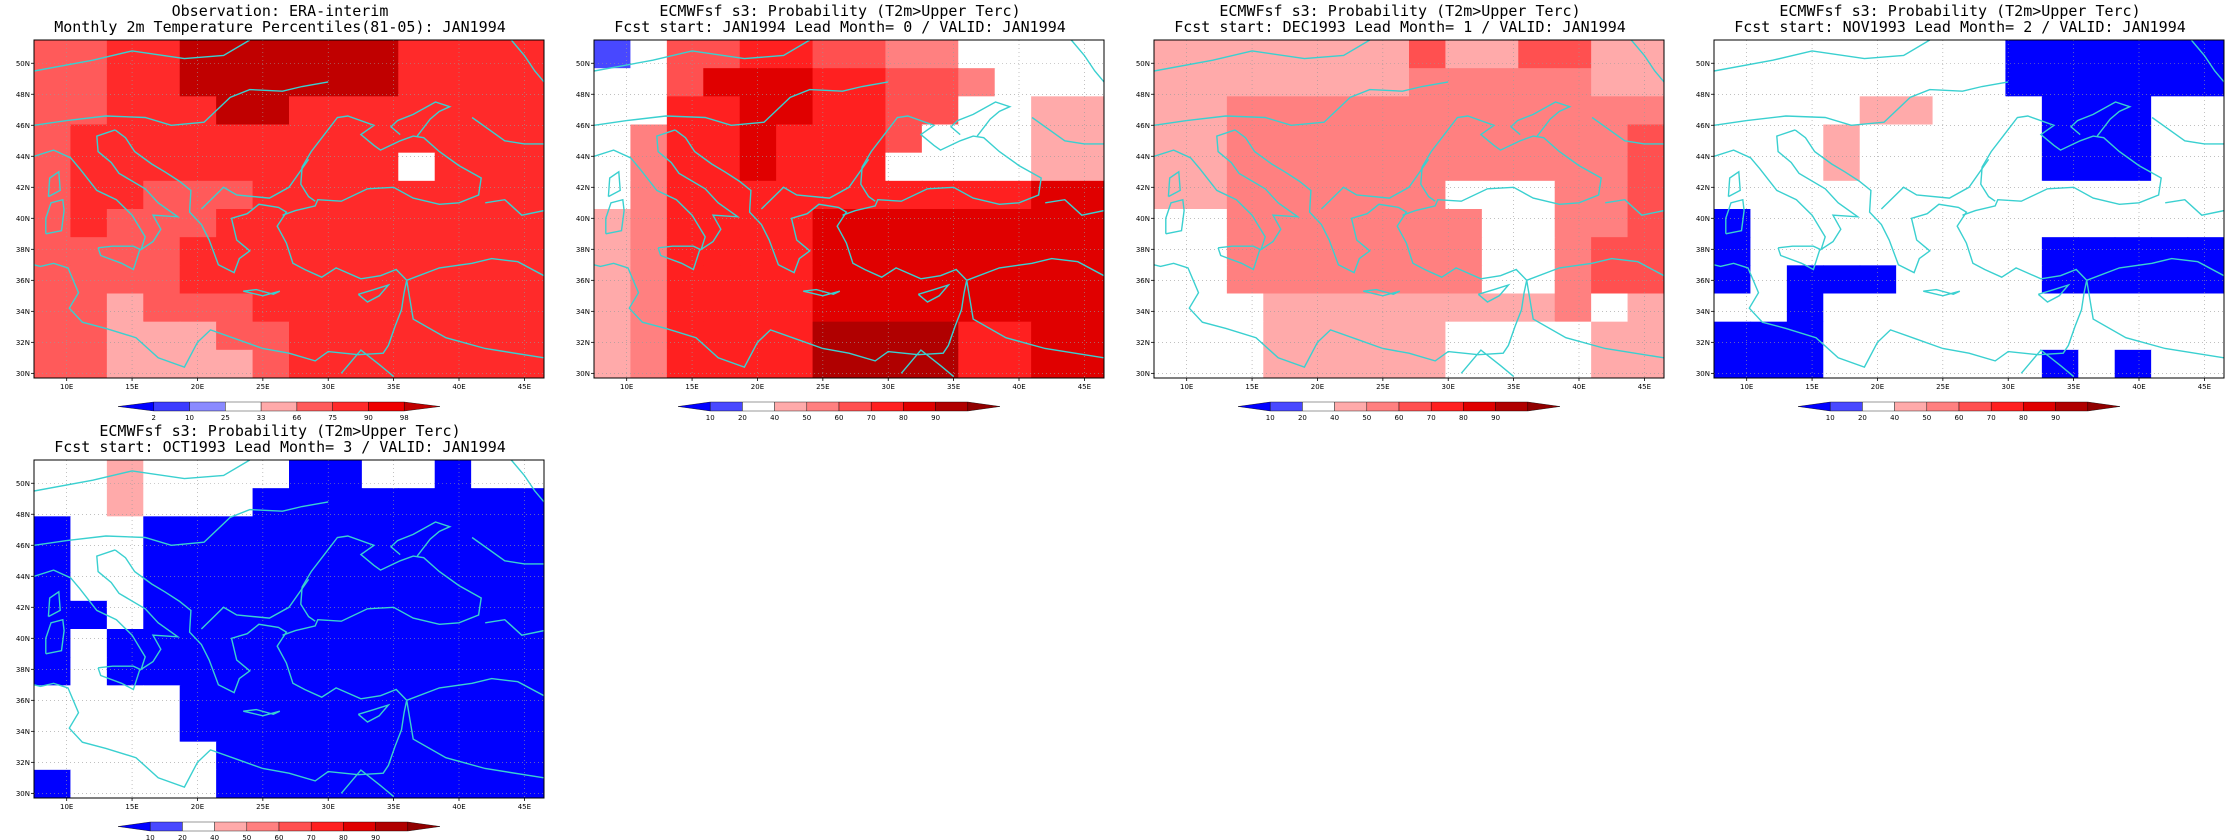 Image resolution: width=2240 pixels, height=840 pixels. Describe the element at coordinates (23, 577) in the screenshot. I see `lat-tick-label: 44N` at that location.